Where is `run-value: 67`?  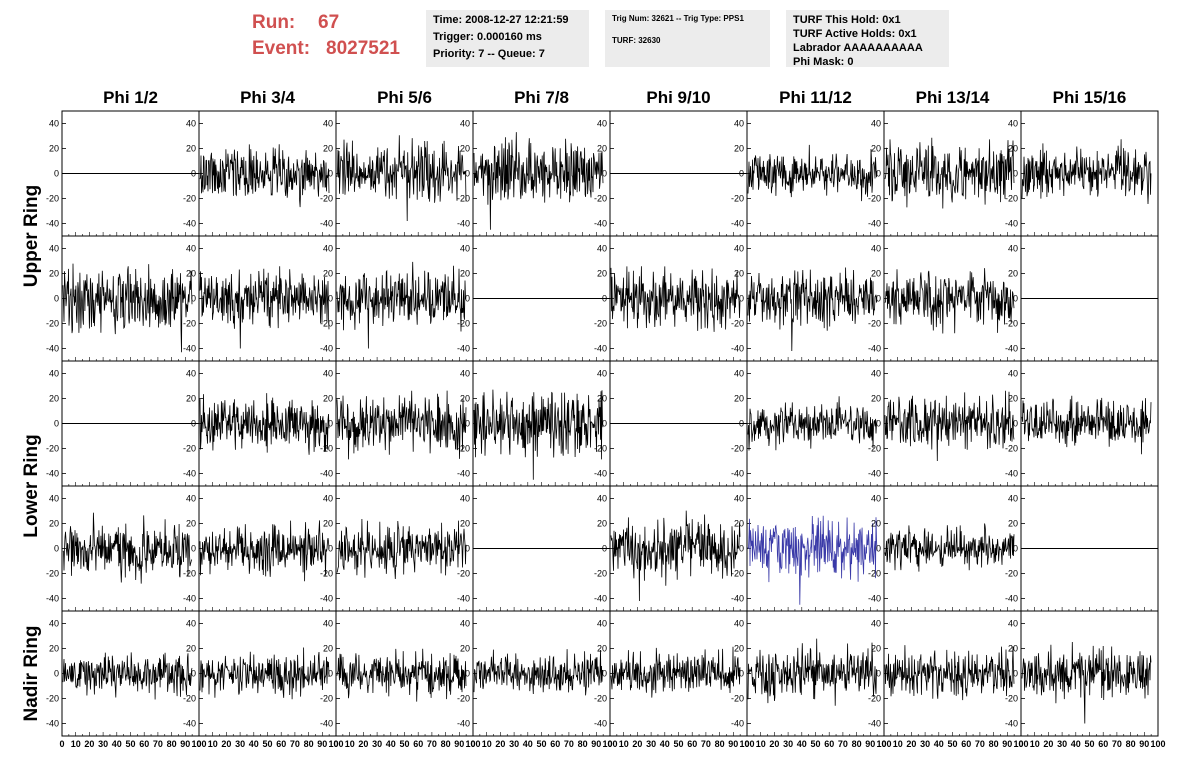
run-value: 67 is located at coordinates (329, 22).